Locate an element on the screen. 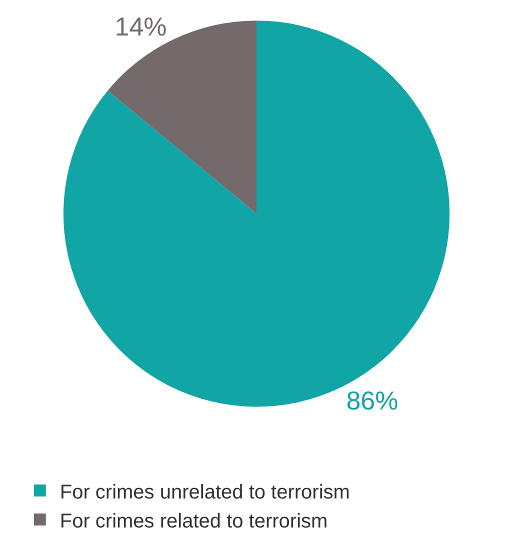  data-label: 14% is located at coordinates (140, 27).